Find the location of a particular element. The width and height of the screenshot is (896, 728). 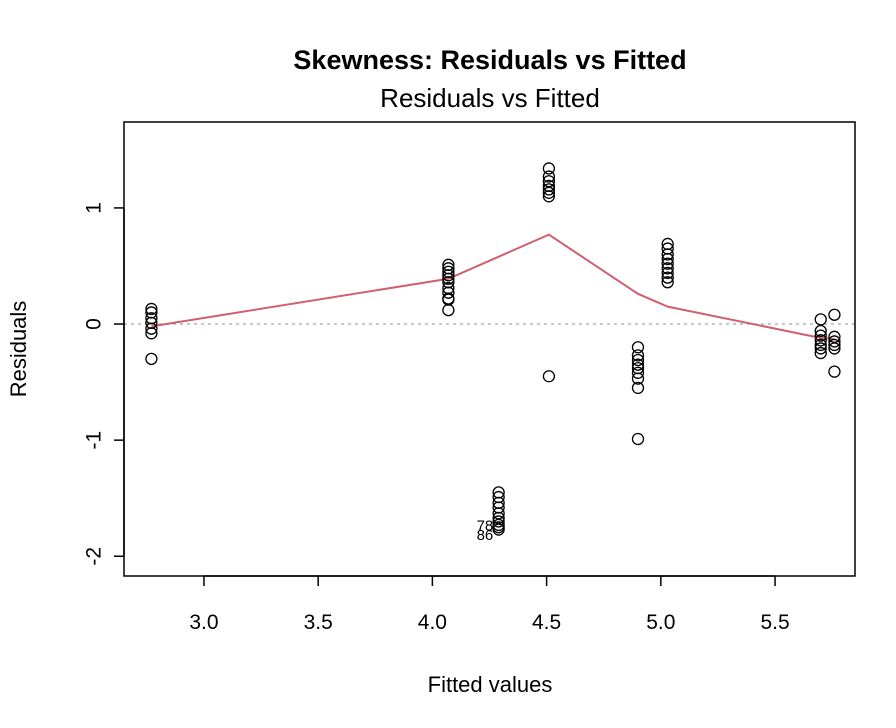

x-tick-label: 5.5 is located at coordinates (774, 622).